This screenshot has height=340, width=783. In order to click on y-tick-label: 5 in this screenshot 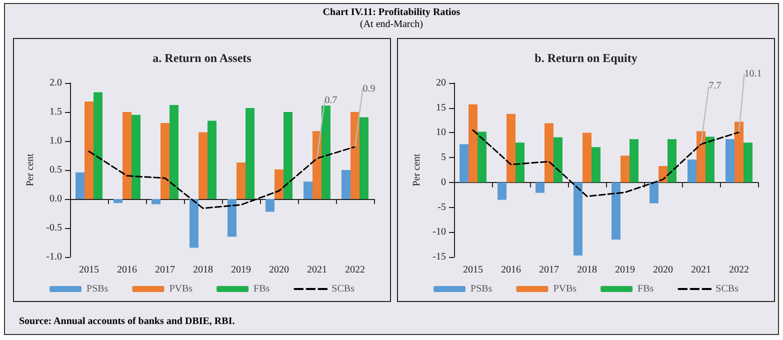, I will do `click(443, 158)`.